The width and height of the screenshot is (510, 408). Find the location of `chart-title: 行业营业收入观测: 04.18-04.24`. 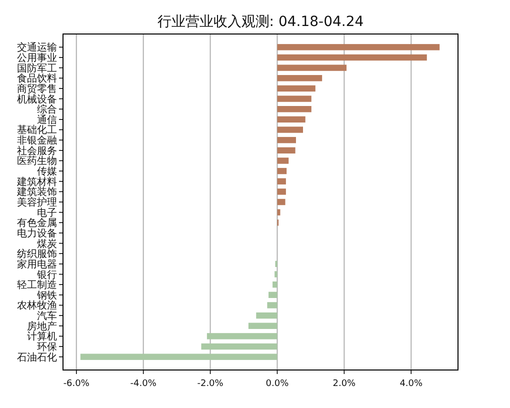

chart-title: 行业营业收入观测: 04.18-04.24 is located at coordinates (260, 22).